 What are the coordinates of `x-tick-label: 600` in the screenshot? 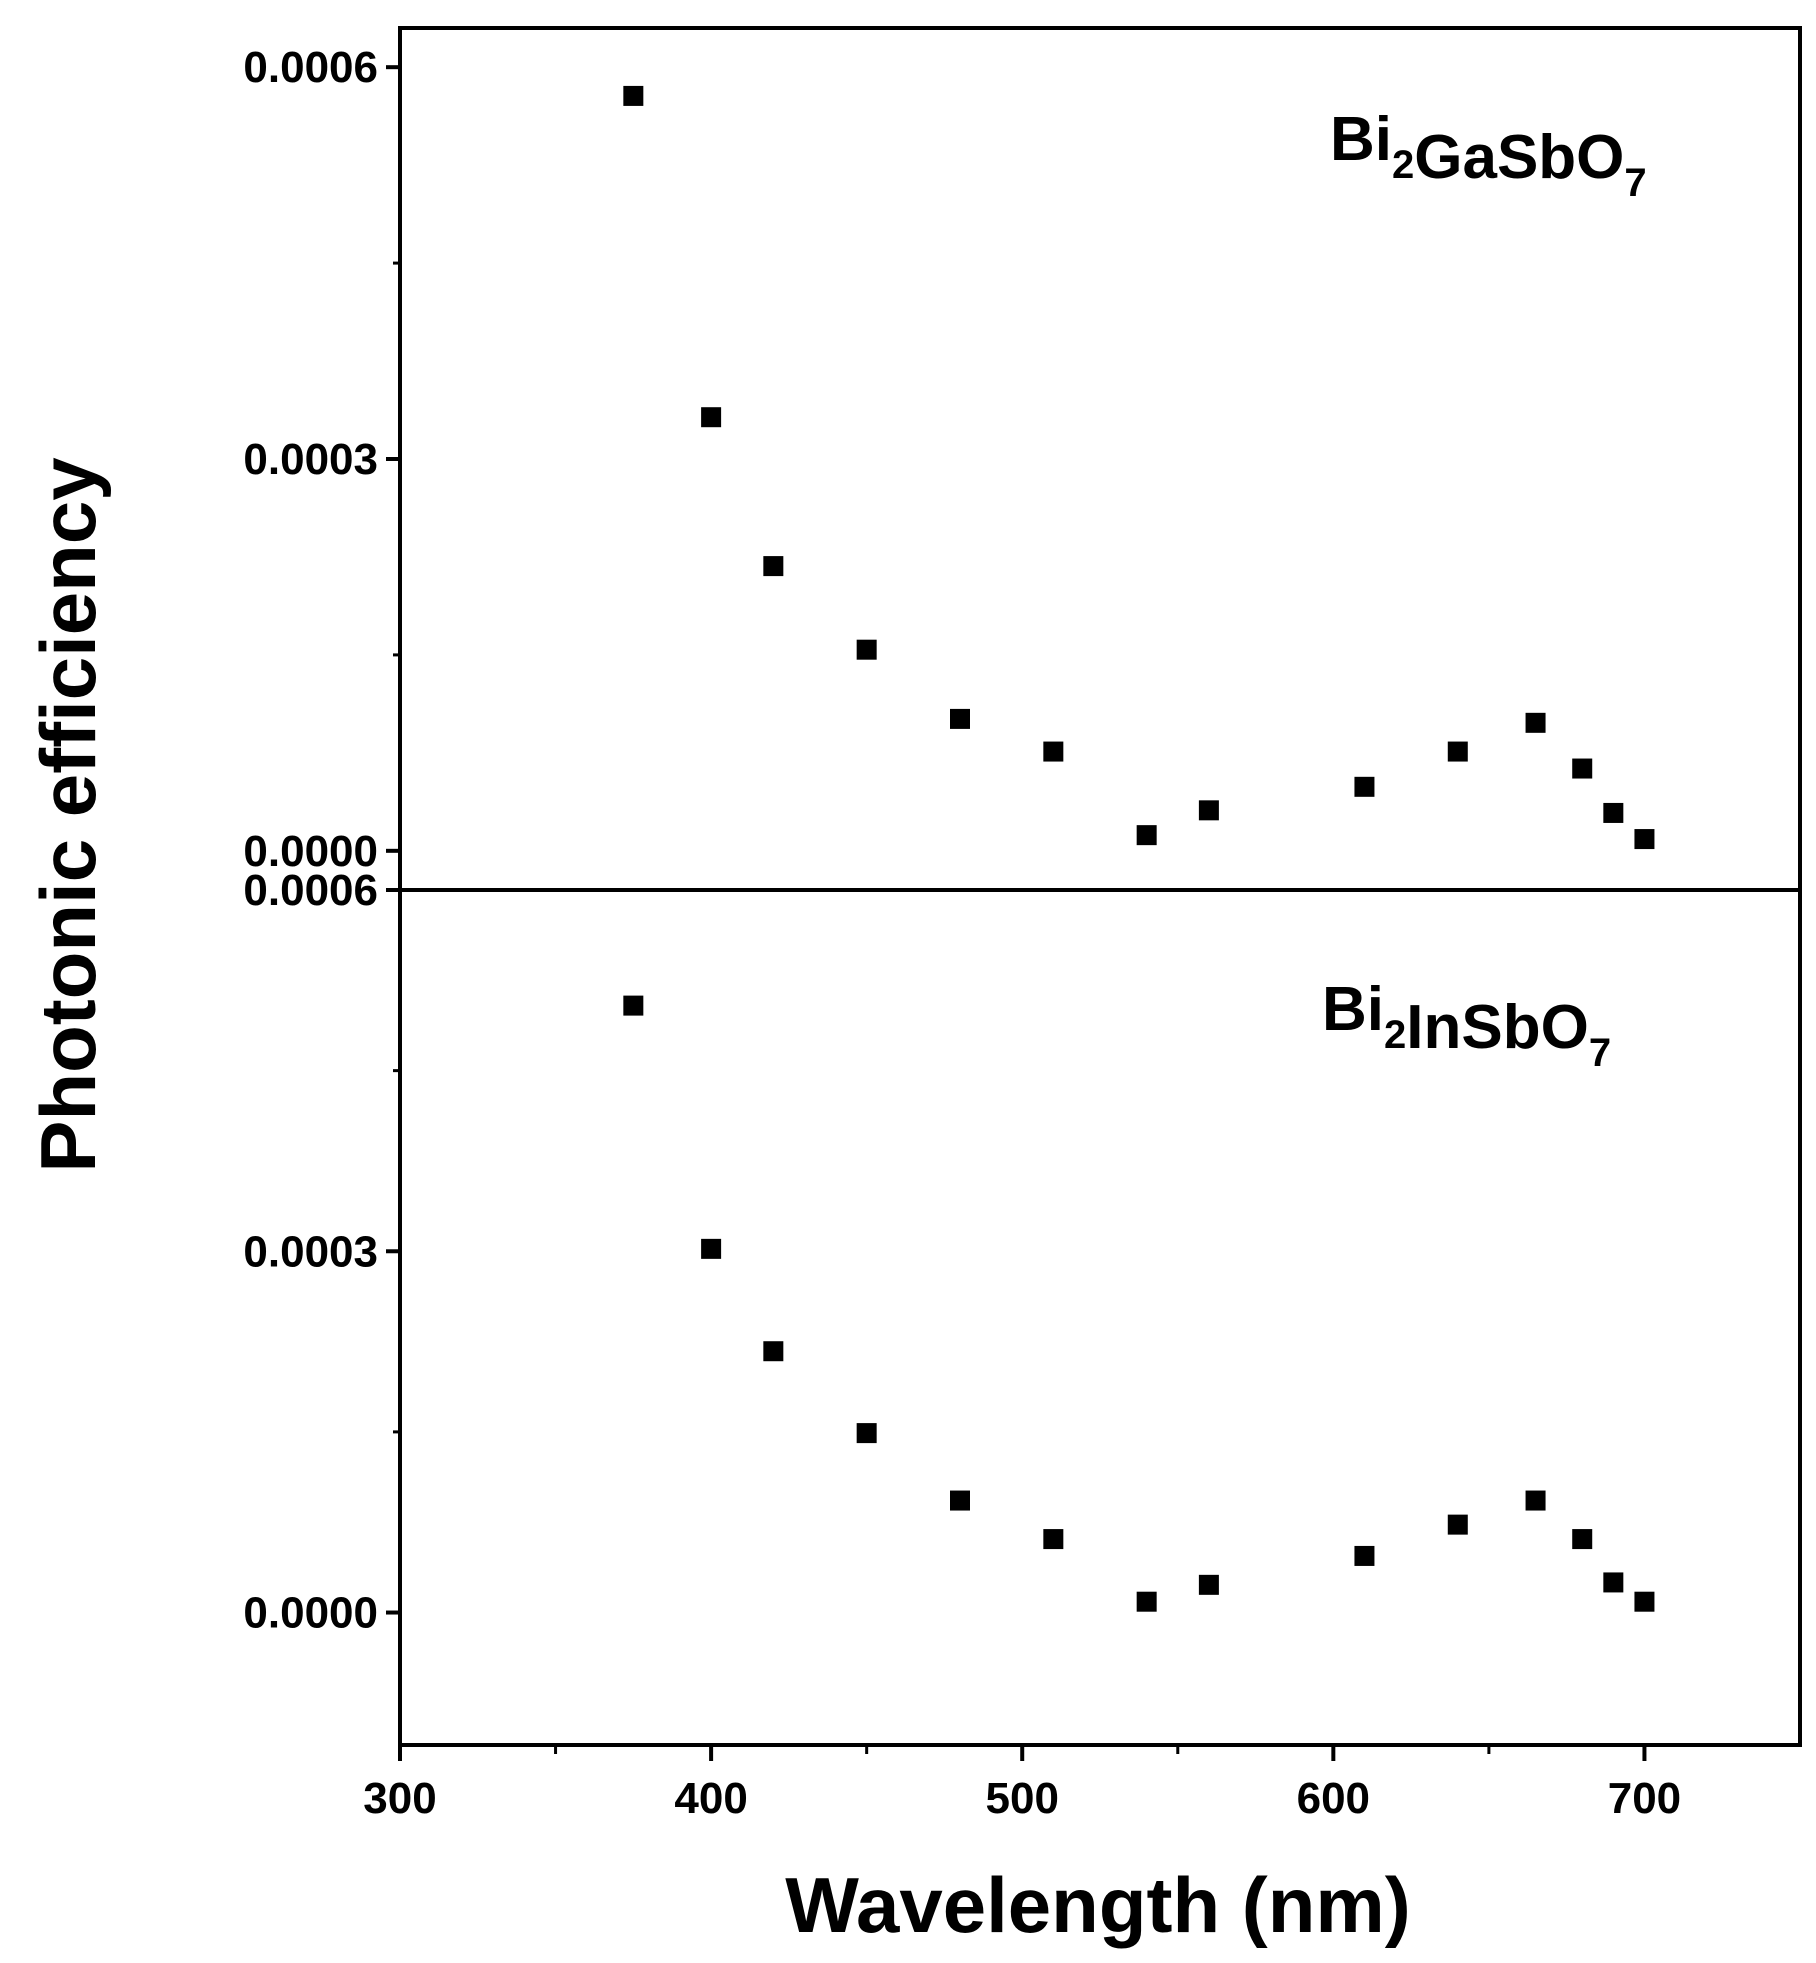 It's located at (1333, 1798).